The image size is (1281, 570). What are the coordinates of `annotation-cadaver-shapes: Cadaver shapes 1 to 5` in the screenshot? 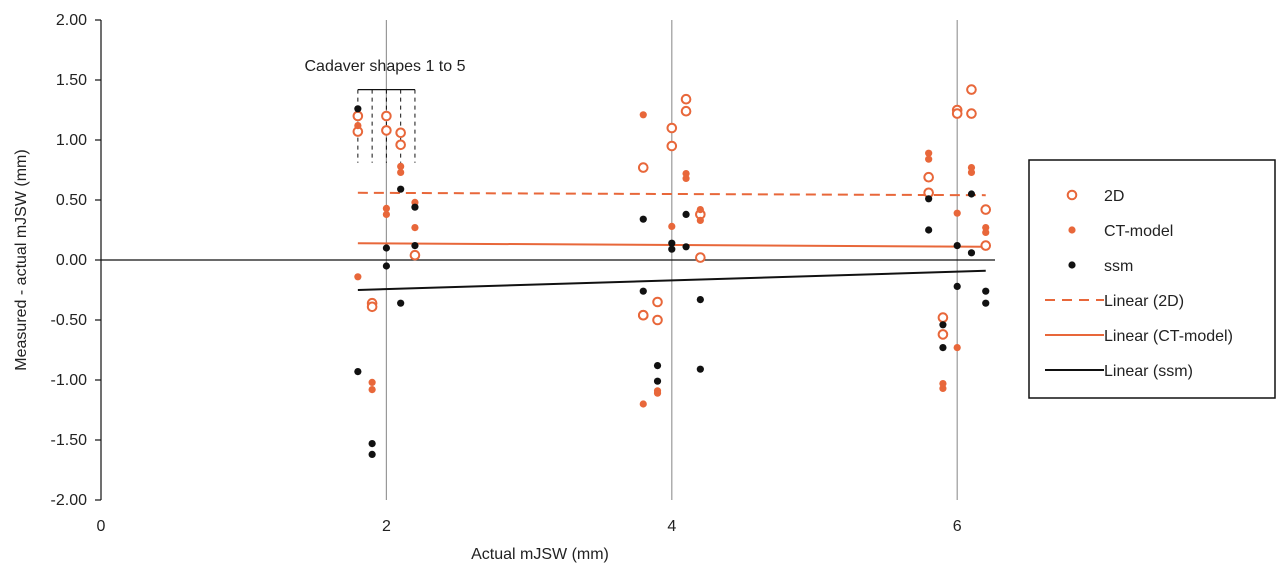 It's located at (385, 66).